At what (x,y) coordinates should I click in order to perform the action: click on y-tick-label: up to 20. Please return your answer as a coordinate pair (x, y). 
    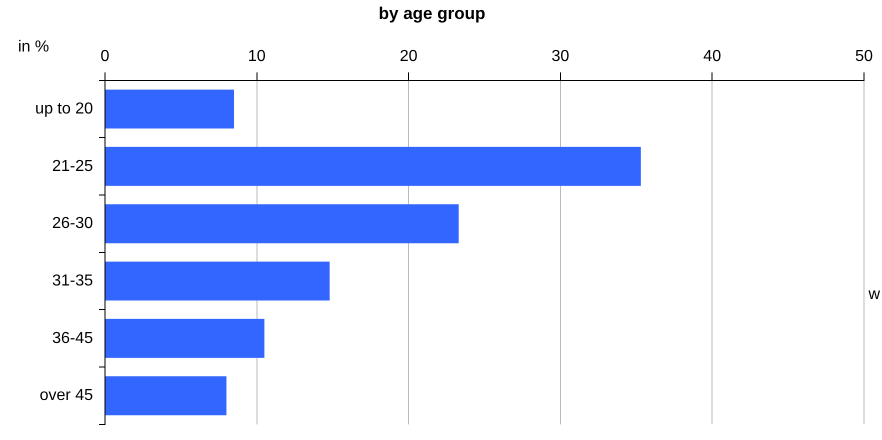
    Looking at the image, I should click on (64, 109).